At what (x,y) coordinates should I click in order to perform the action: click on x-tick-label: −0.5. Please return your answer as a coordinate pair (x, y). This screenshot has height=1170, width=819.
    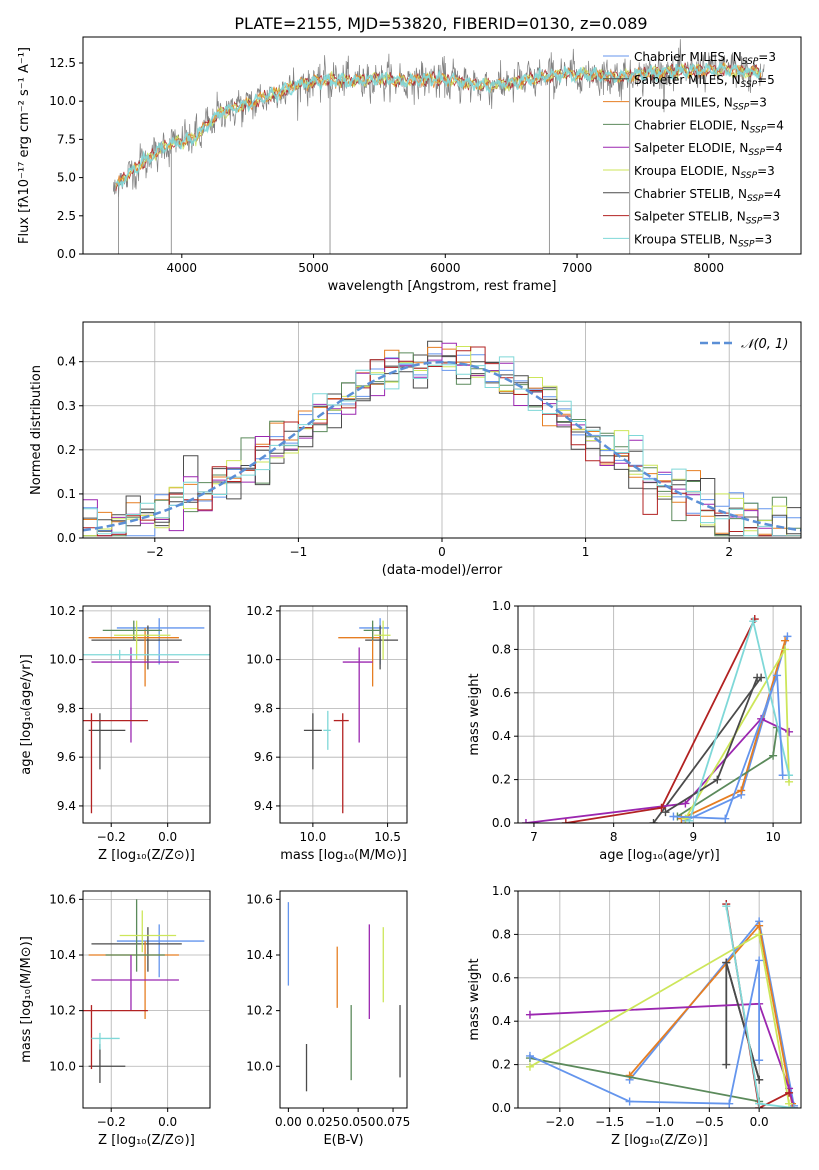
    Looking at the image, I should click on (709, 1122).